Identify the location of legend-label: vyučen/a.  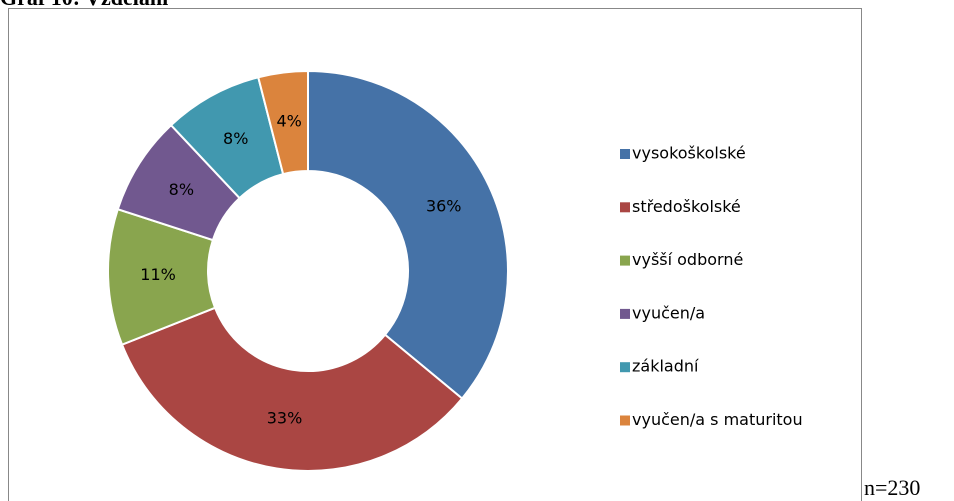
(668, 312).